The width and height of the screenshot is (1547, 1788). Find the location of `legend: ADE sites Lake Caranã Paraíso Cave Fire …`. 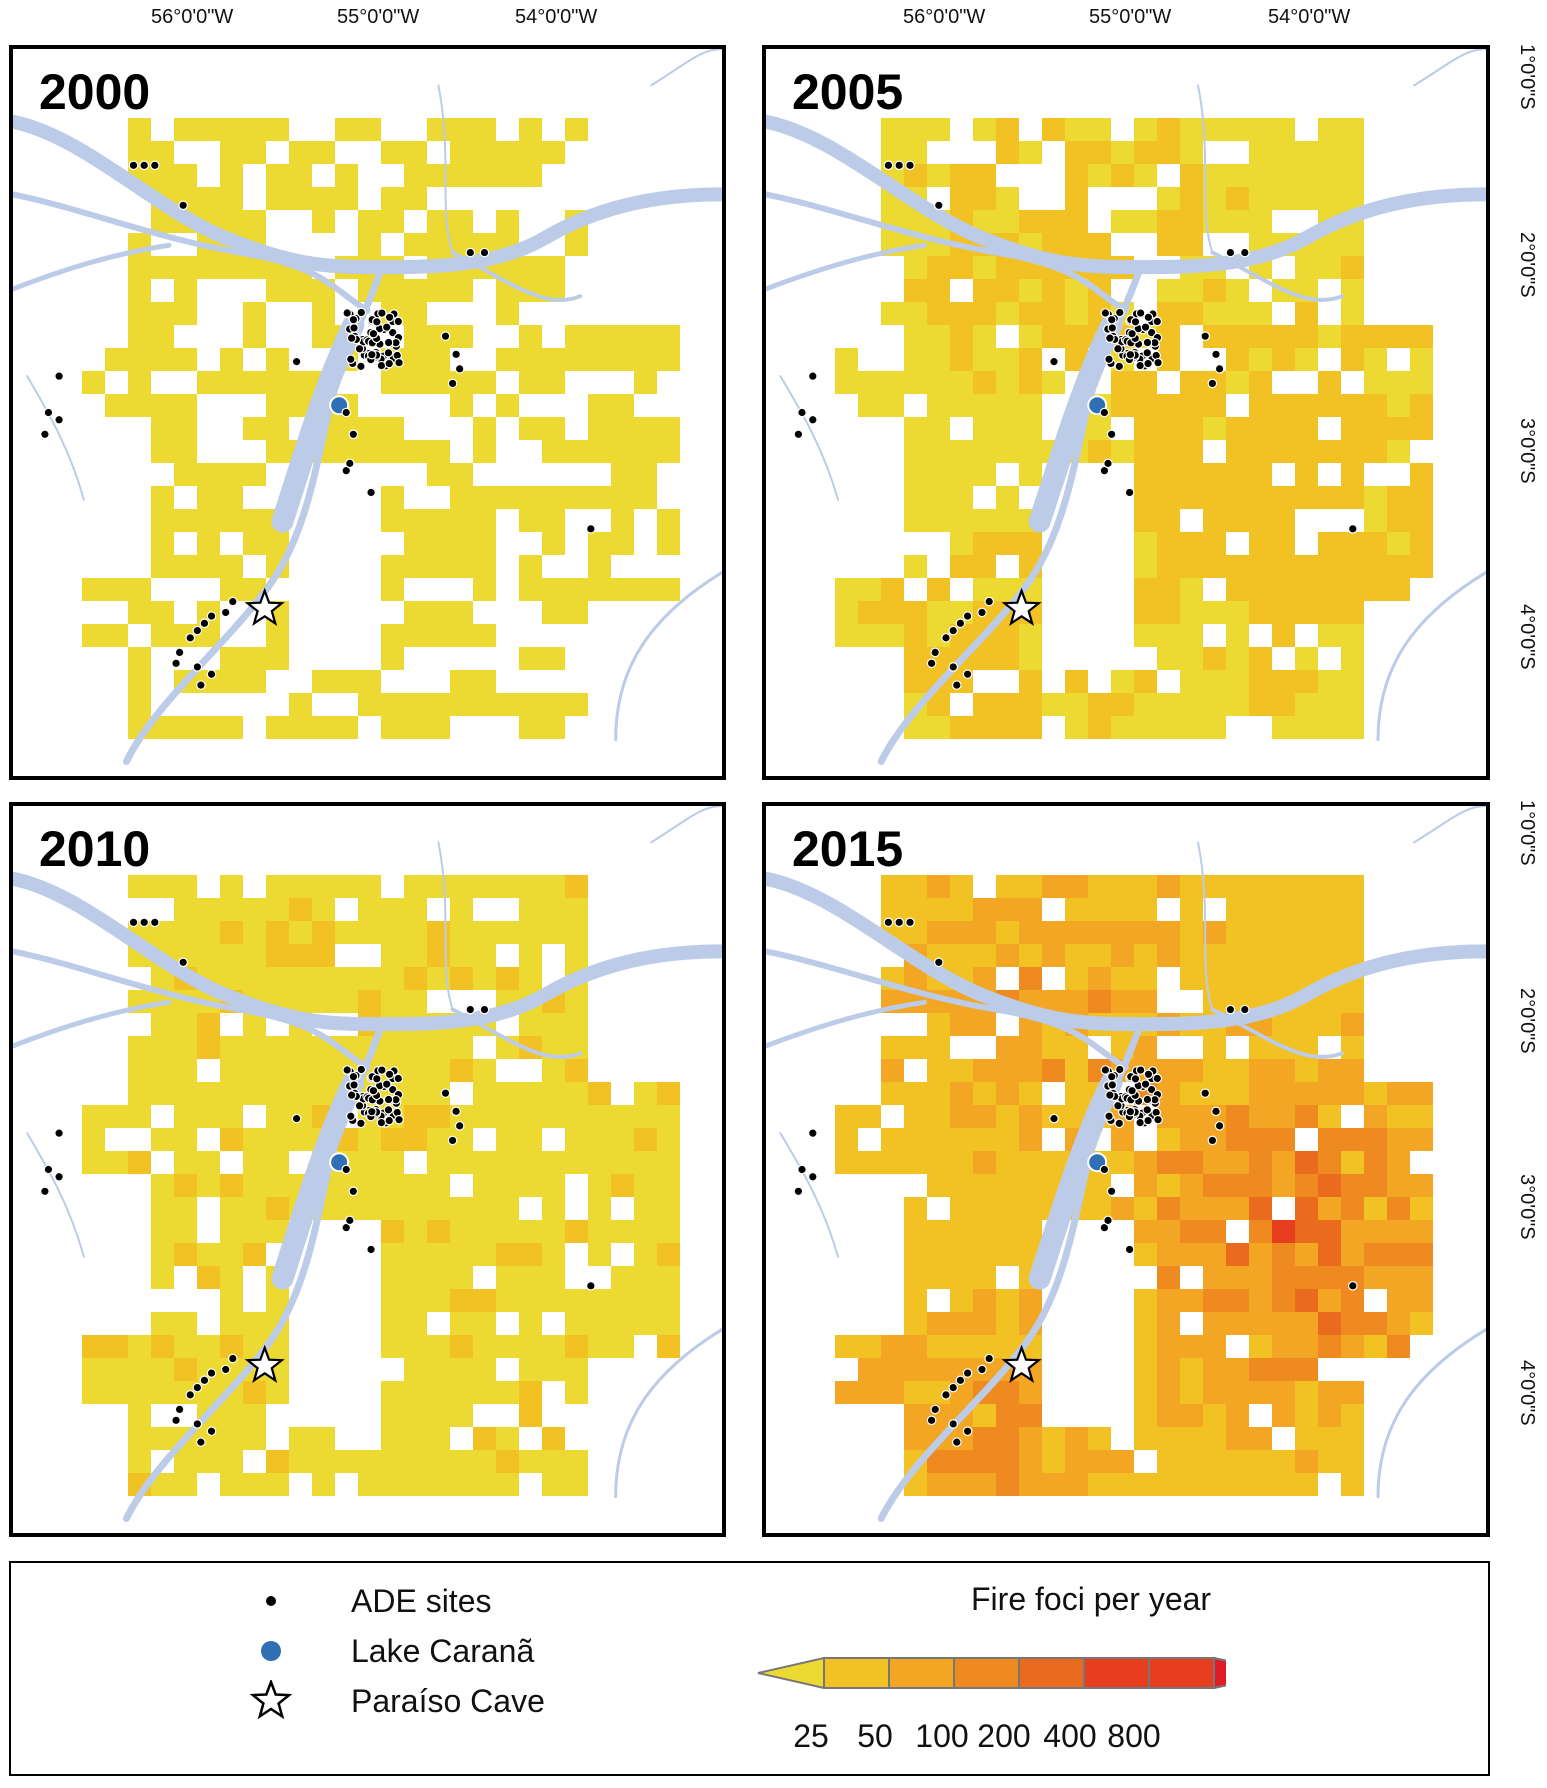

legend: ADE sites Lake Caranã Paraíso Cave Fire … is located at coordinates (749, 1668).